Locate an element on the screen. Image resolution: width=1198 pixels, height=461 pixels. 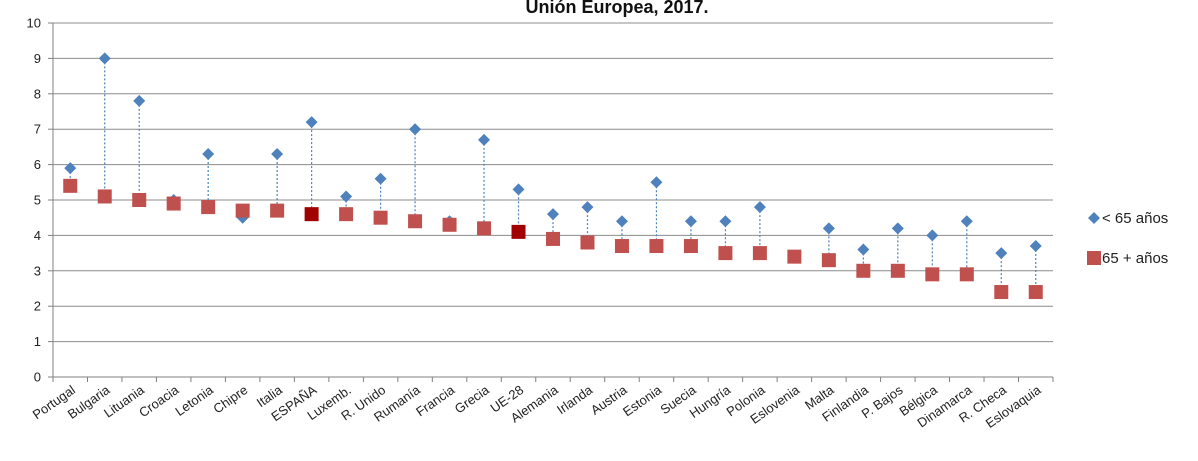
y-tick-label: 3 is located at coordinates (37, 270).